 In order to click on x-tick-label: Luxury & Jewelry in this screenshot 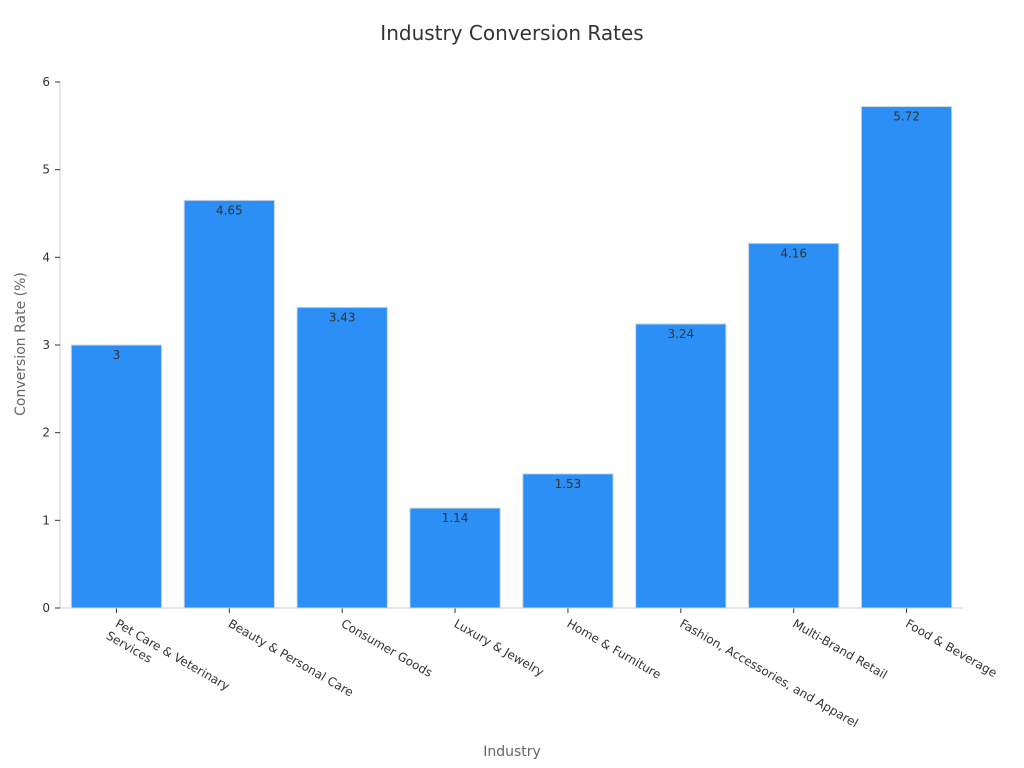, I will do `click(499, 647)`.